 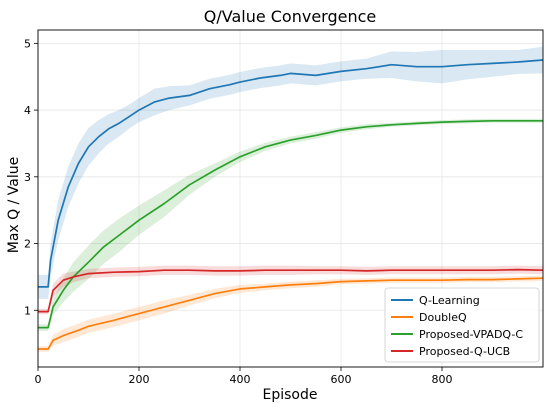 What do you see at coordinates (240, 379) in the screenshot?
I see `x-tick-label: 400` at bounding box center [240, 379].